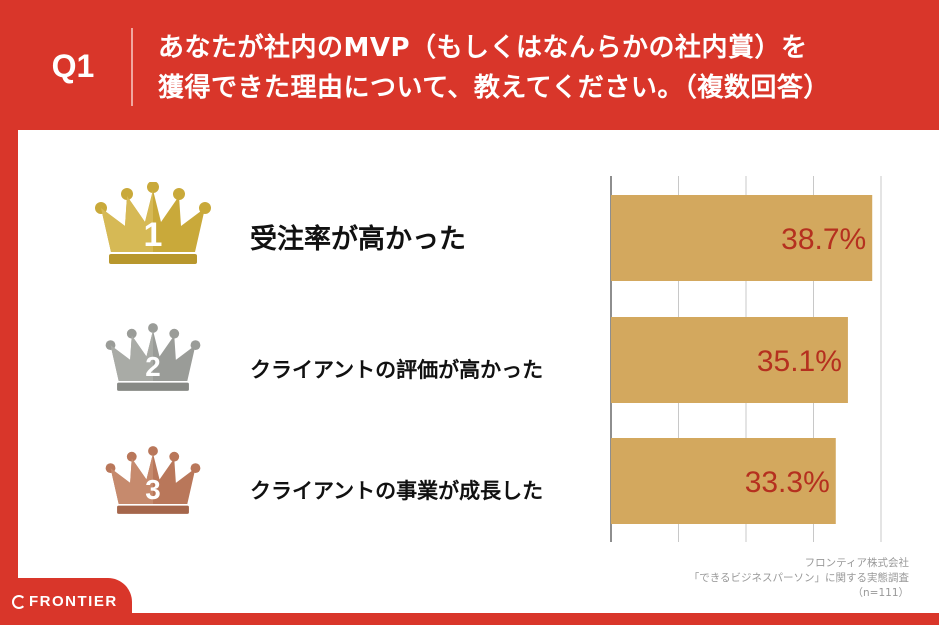 The height and width of the screenshot is (625, 939). What do you see at coordinates (73, 66) in the screenshot?
I see `question-number: Q1` at bounding box center [73, 66].